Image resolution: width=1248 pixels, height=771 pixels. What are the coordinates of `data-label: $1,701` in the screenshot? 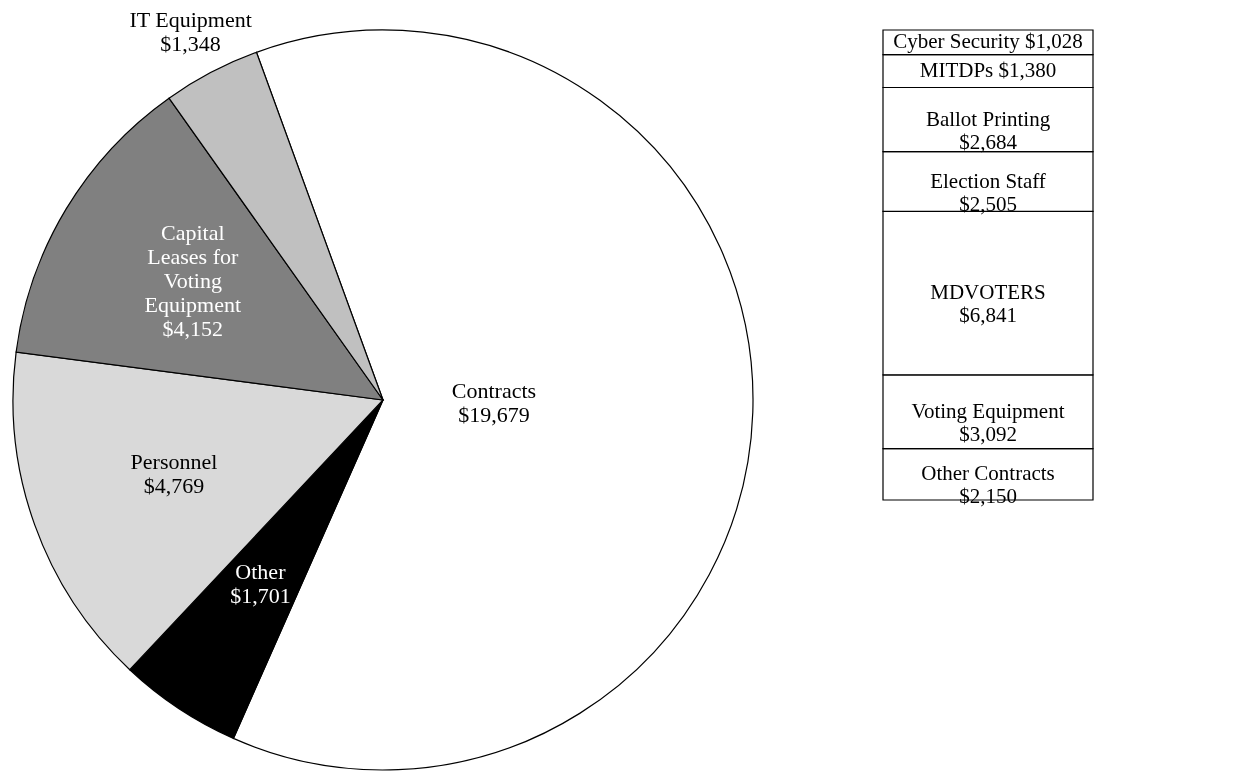 It's located at (260, 596).